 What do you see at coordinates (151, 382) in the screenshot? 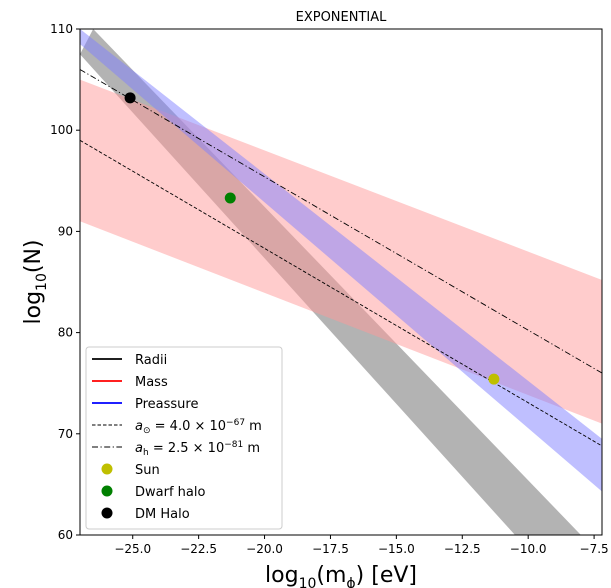
I see `legend-label: Mass` at bounding box center [151, 382].